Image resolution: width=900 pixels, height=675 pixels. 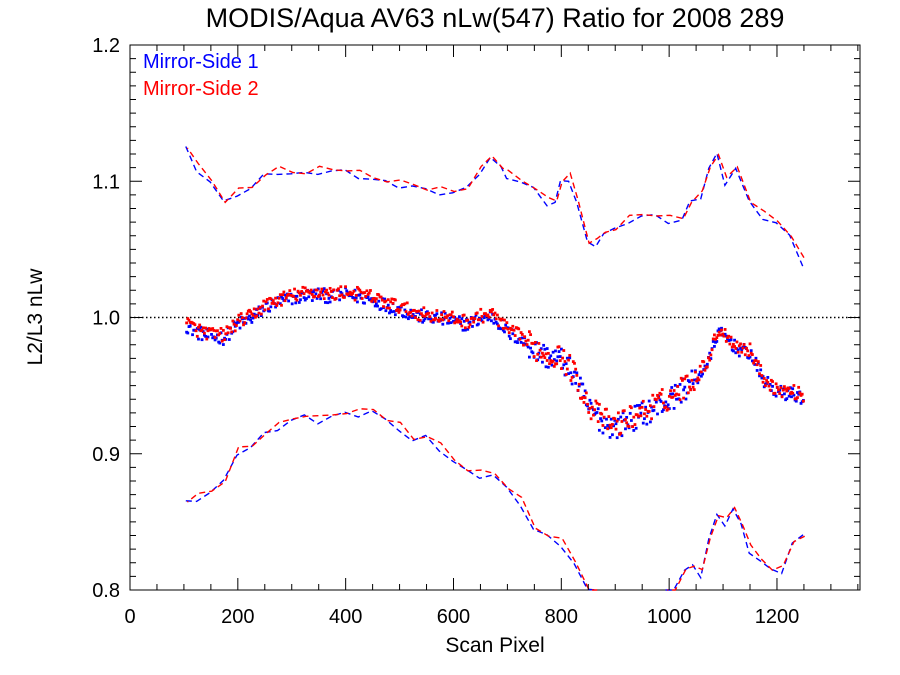 I want to click on x-tick-label: 1000, so click(x=669, y=617).